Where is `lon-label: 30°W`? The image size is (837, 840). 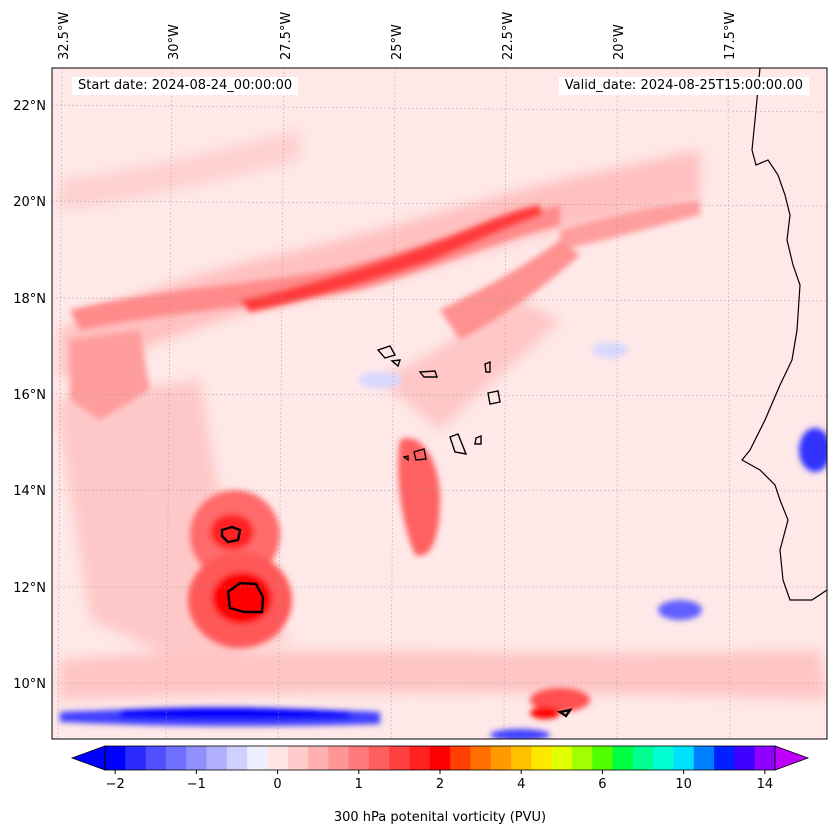 lon-label: 30°W is located at coordinates (174, 42).